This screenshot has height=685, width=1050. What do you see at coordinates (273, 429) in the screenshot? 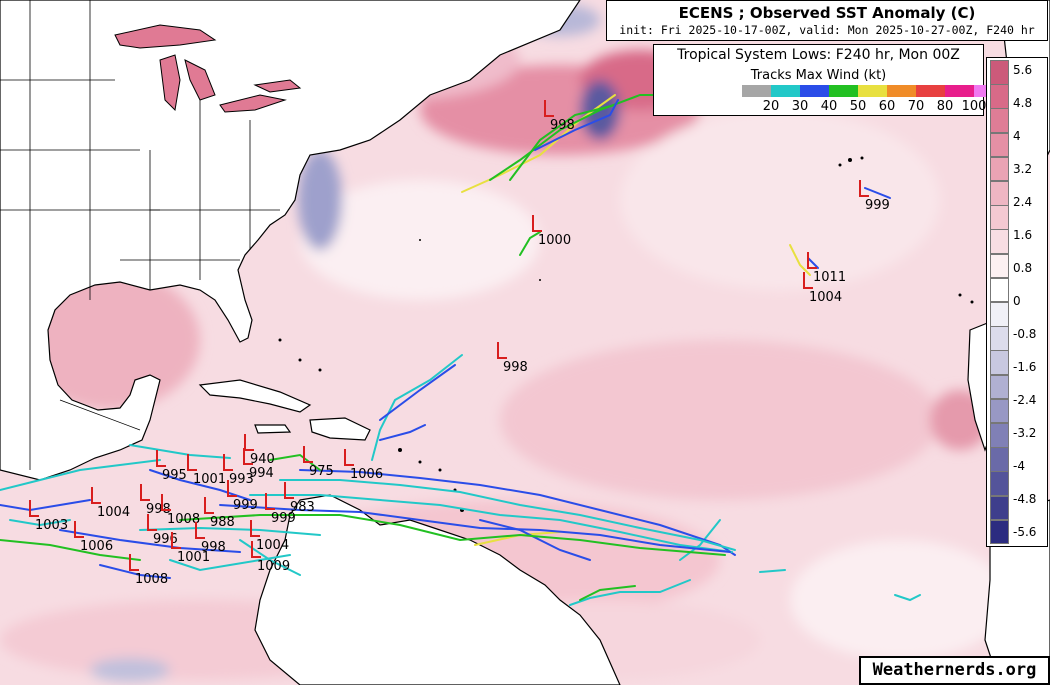
I see `jamaica` at bounding box center [273, 429].